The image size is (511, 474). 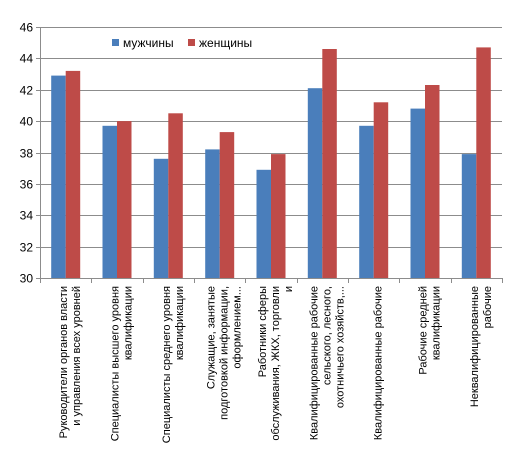 What do you see at coordinates (475, 346) in the screenshot?
I see `x-category-label-line: Неквалифицированные` at bounding box center [475, 346].